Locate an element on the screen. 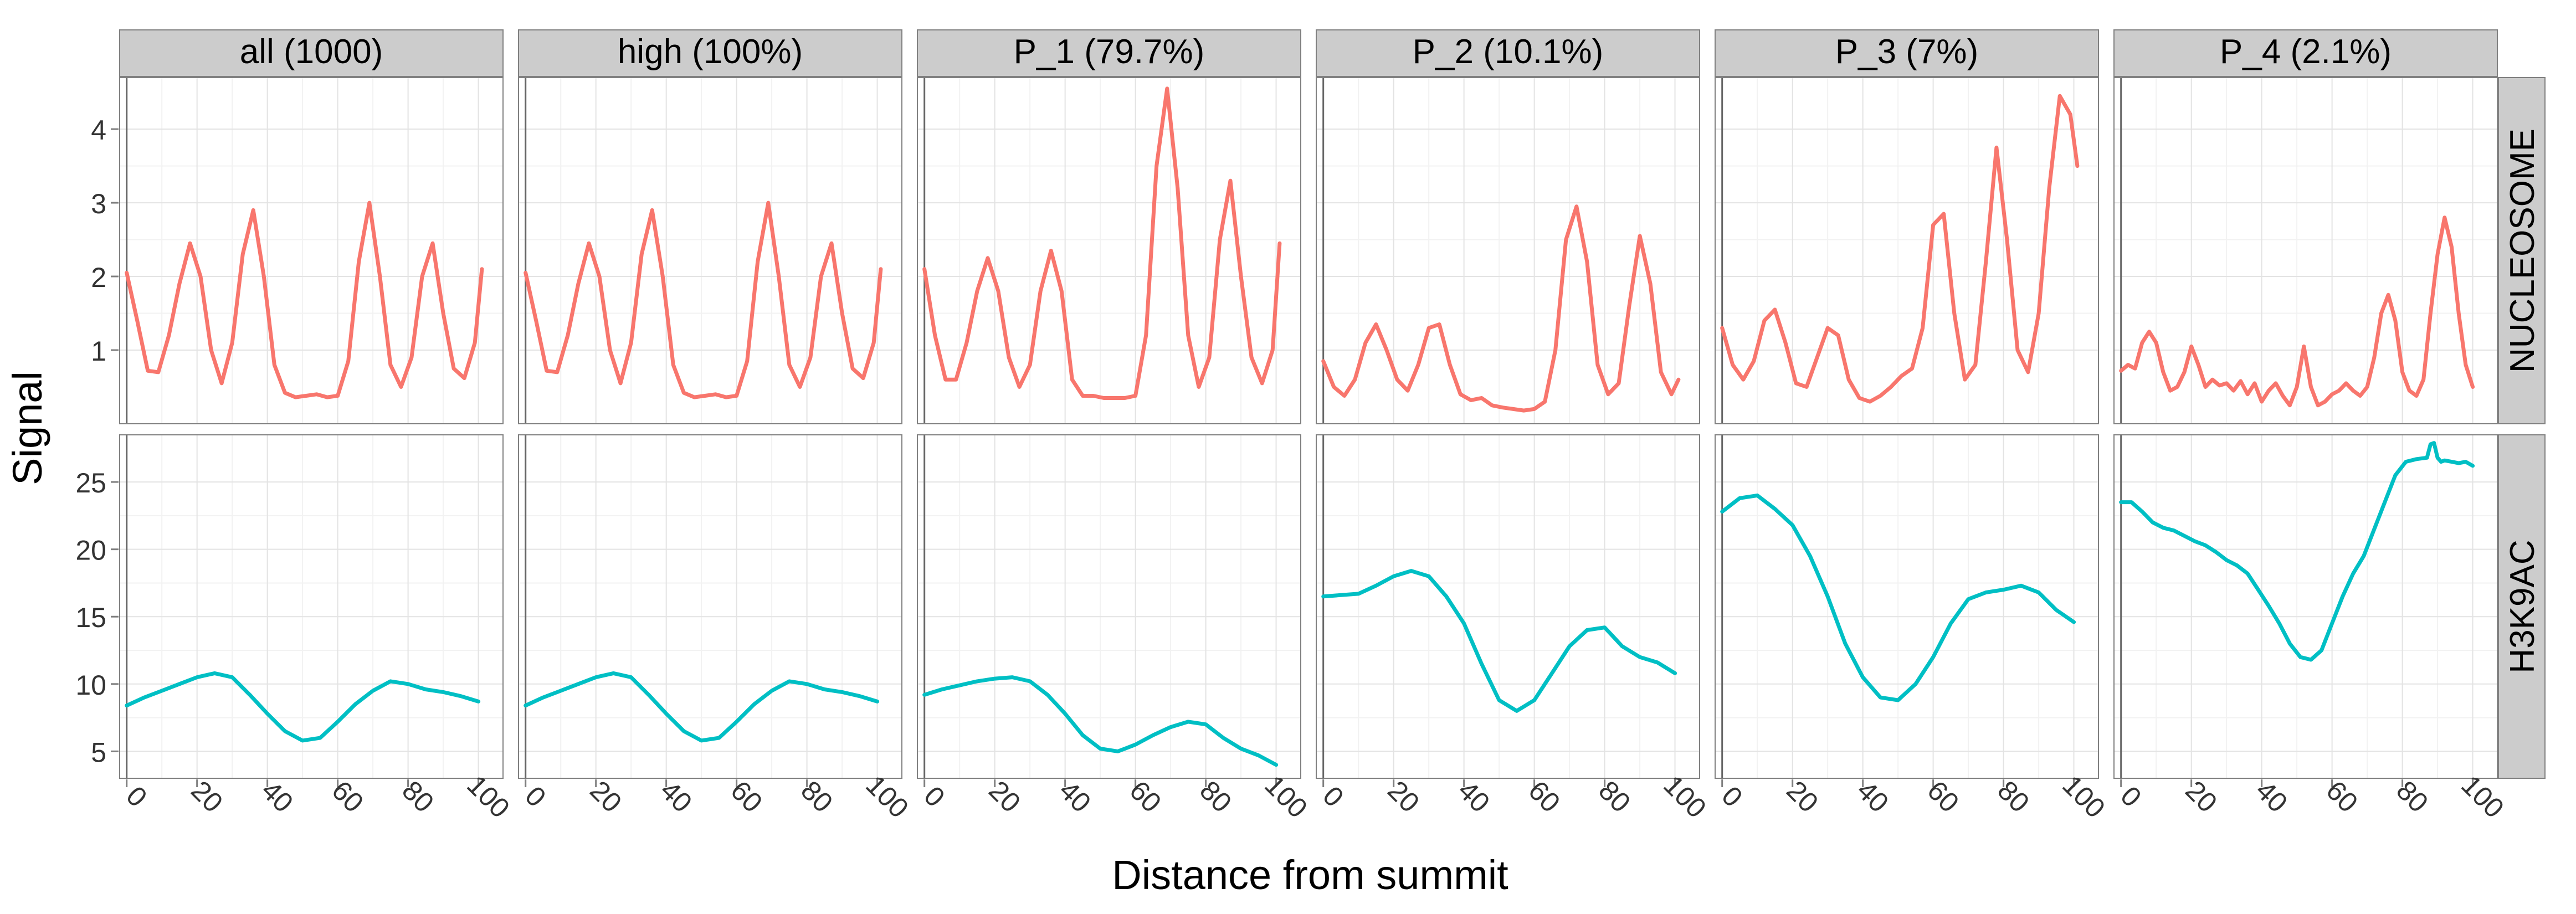 This screenshot has height=914, width=2576. facet-strip-label: P_4 (2.1%) is located at coordinates (2306, 52).